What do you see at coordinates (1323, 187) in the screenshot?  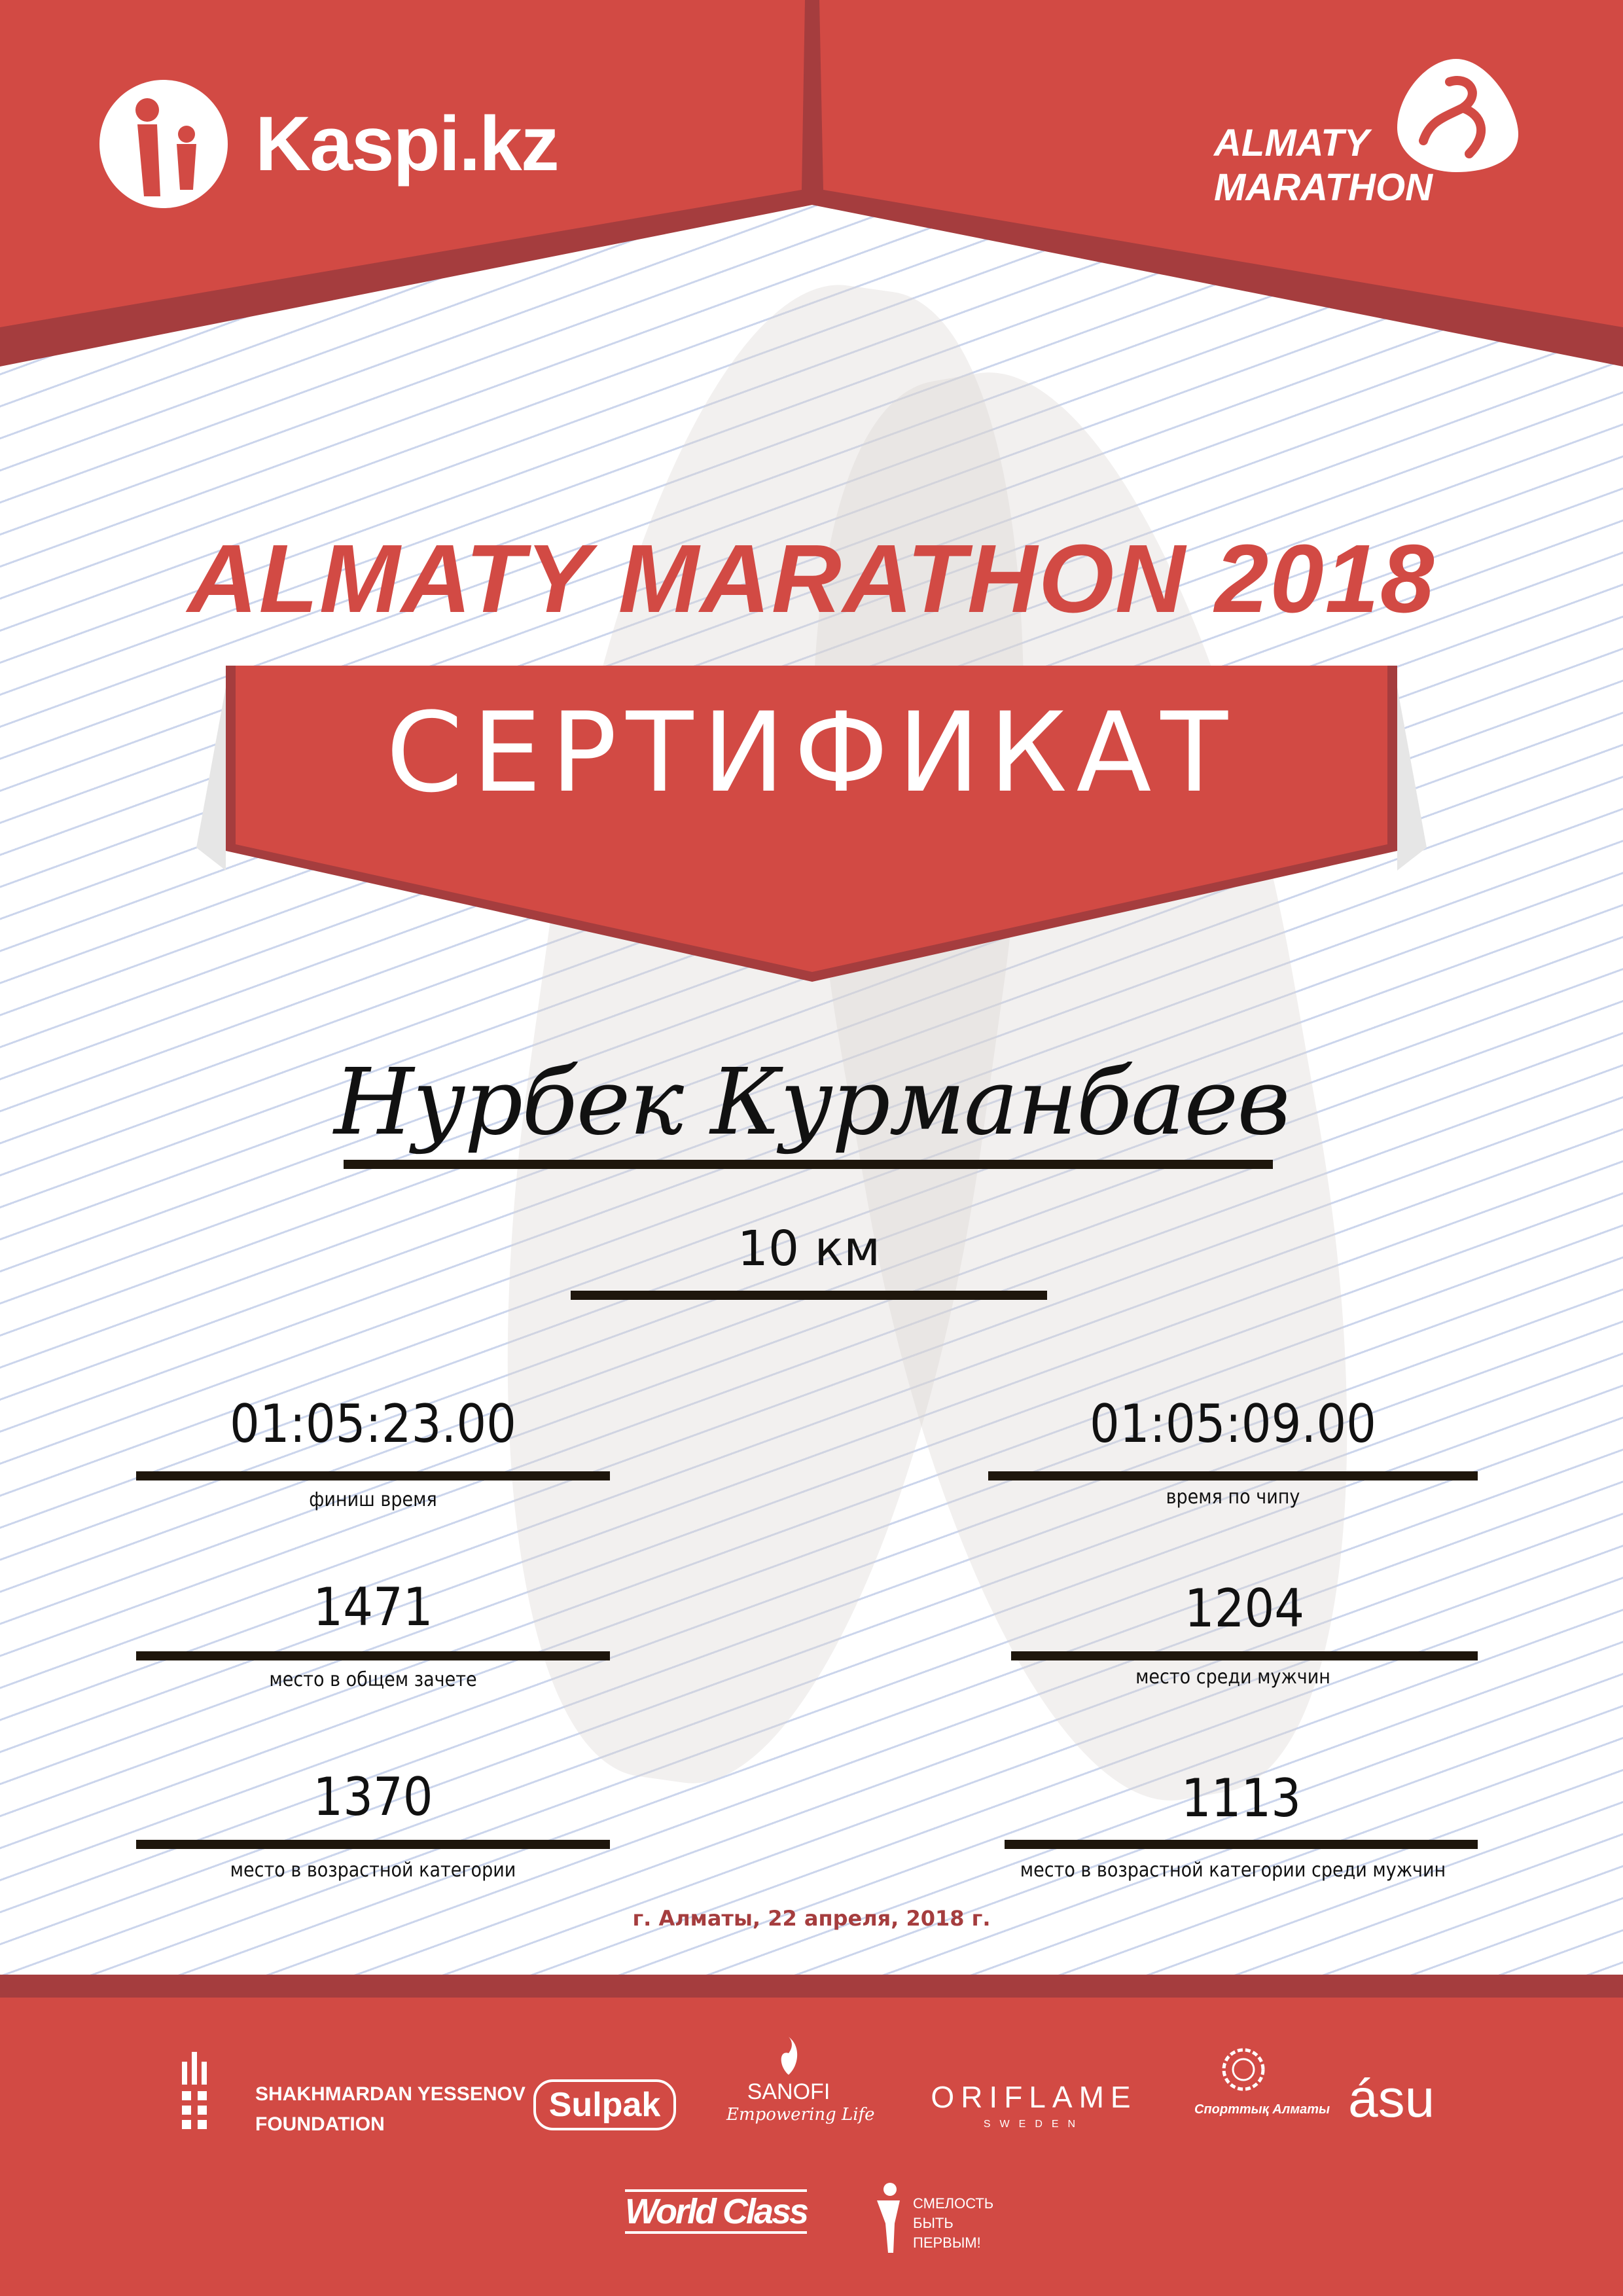 I see `logo-line-2: MARATHON` at bounding box center [1323, 187].